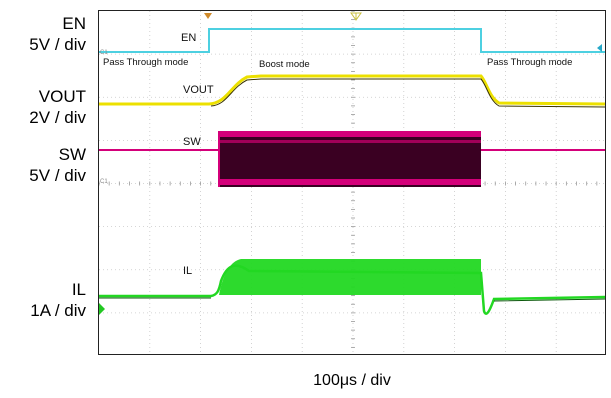 This screenshot has width=611, height=398. Describe the element at coordinates (43, 165) in the screenshot. I see `sw-channel-label: SW 5V / div` at that location.